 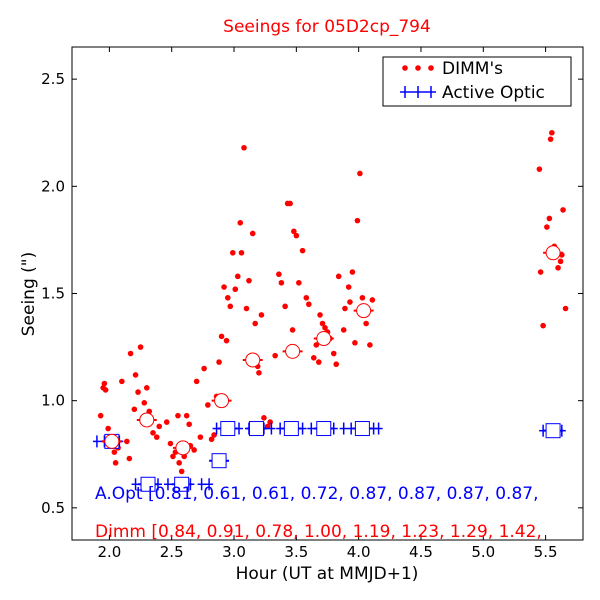 I want to click on legend-active-optic-marker, so click(x=418, y=92).